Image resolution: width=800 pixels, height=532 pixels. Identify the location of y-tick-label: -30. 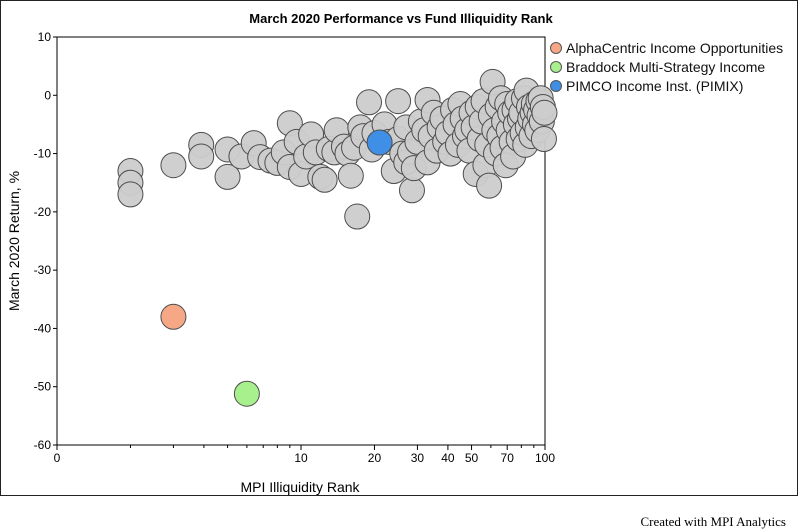
(43, 270).